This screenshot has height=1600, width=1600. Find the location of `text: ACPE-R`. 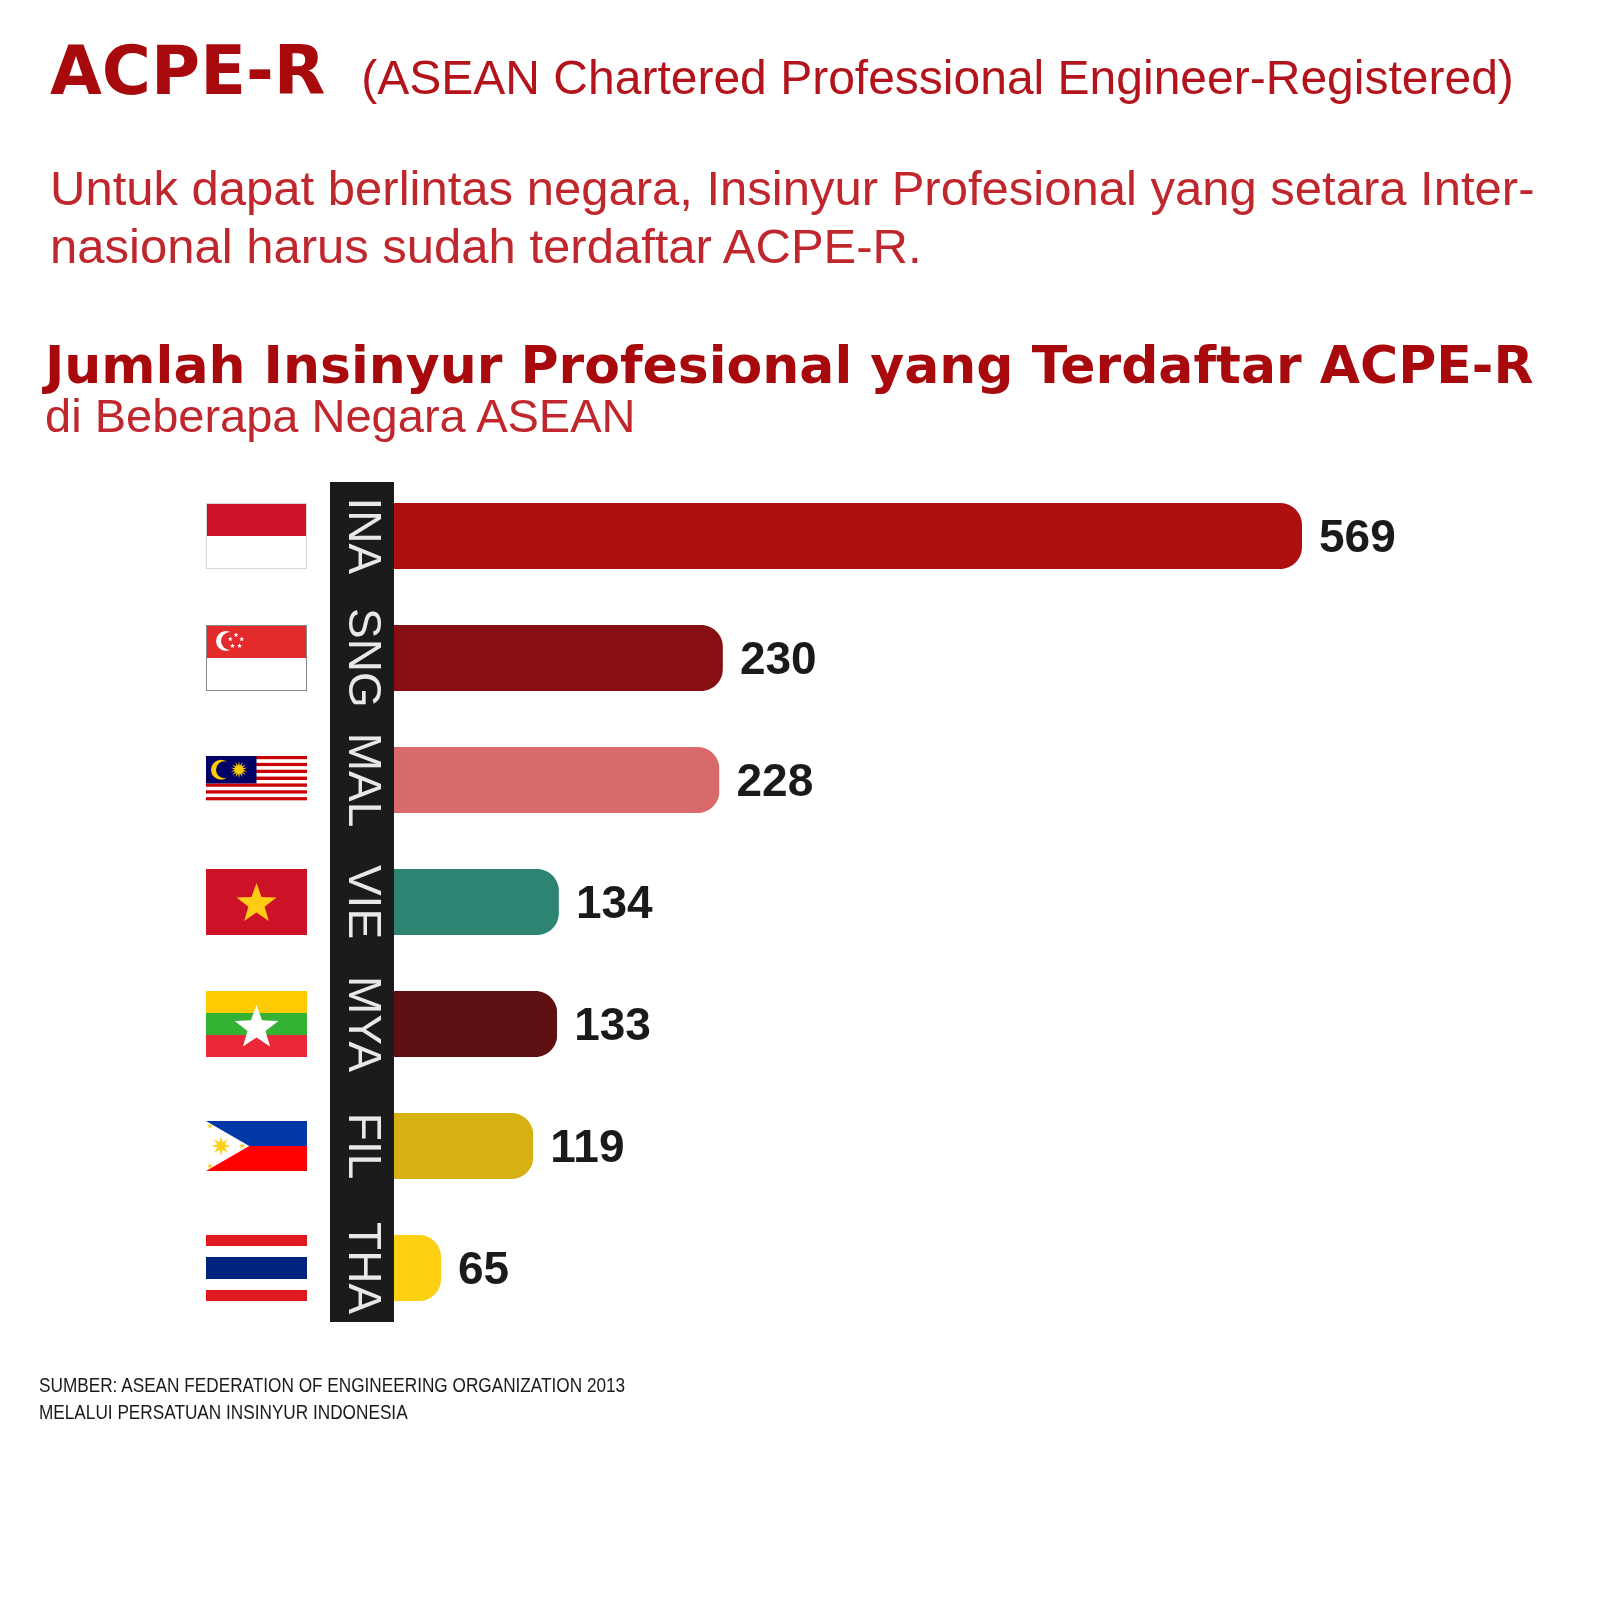

text: ACPE-R is located at coordinates (188, 71).